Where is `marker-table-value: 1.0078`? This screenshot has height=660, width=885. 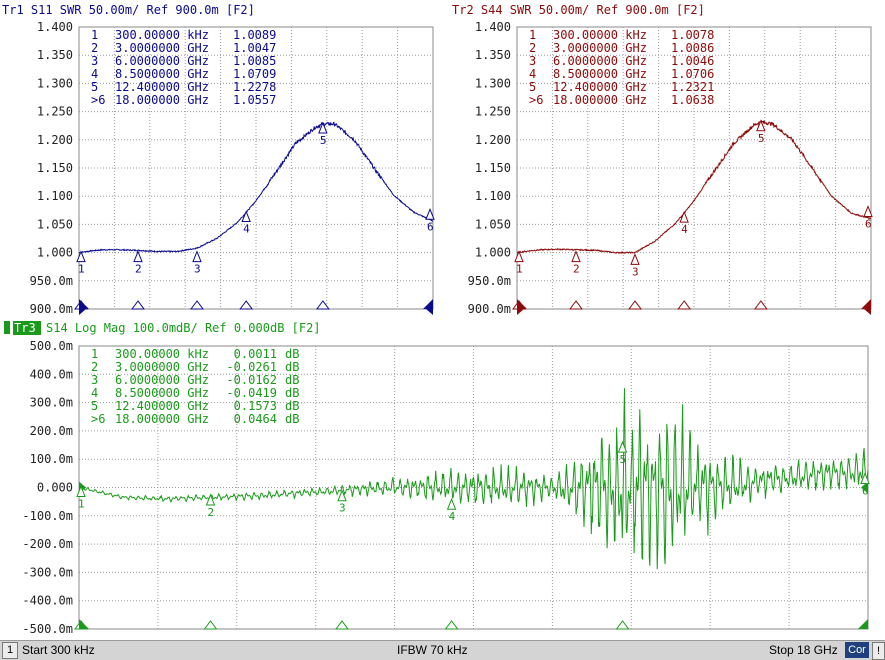 marker-table-value: 1.0078 is located at coordinates (692, 35).